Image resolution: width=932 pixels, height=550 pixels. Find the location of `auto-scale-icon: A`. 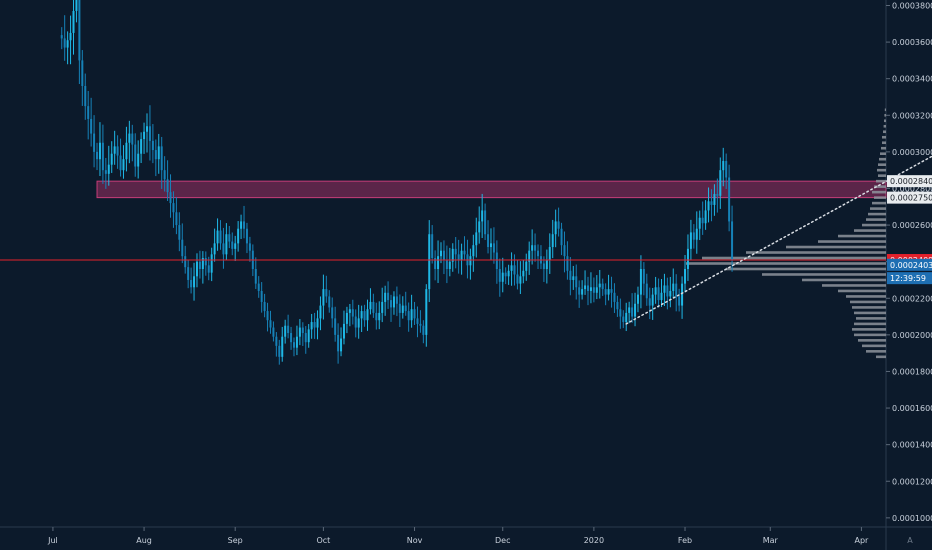

auto-scale-icon: A is located at coordinates (910, 540).